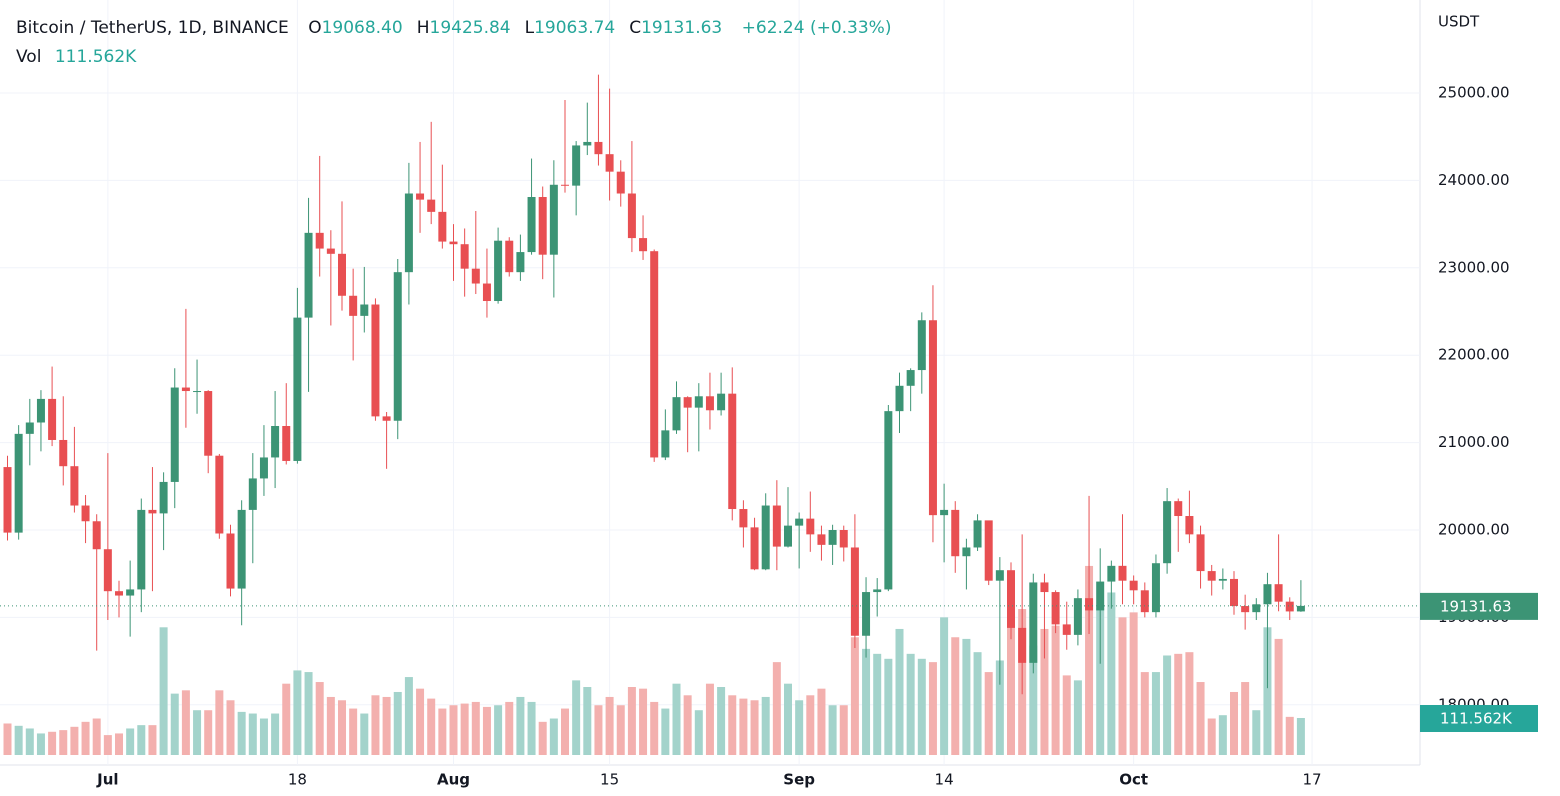  I want to click on symbol-title: Bitcoin / TetherUS, 1D, BINANCE, so click(152, 28).